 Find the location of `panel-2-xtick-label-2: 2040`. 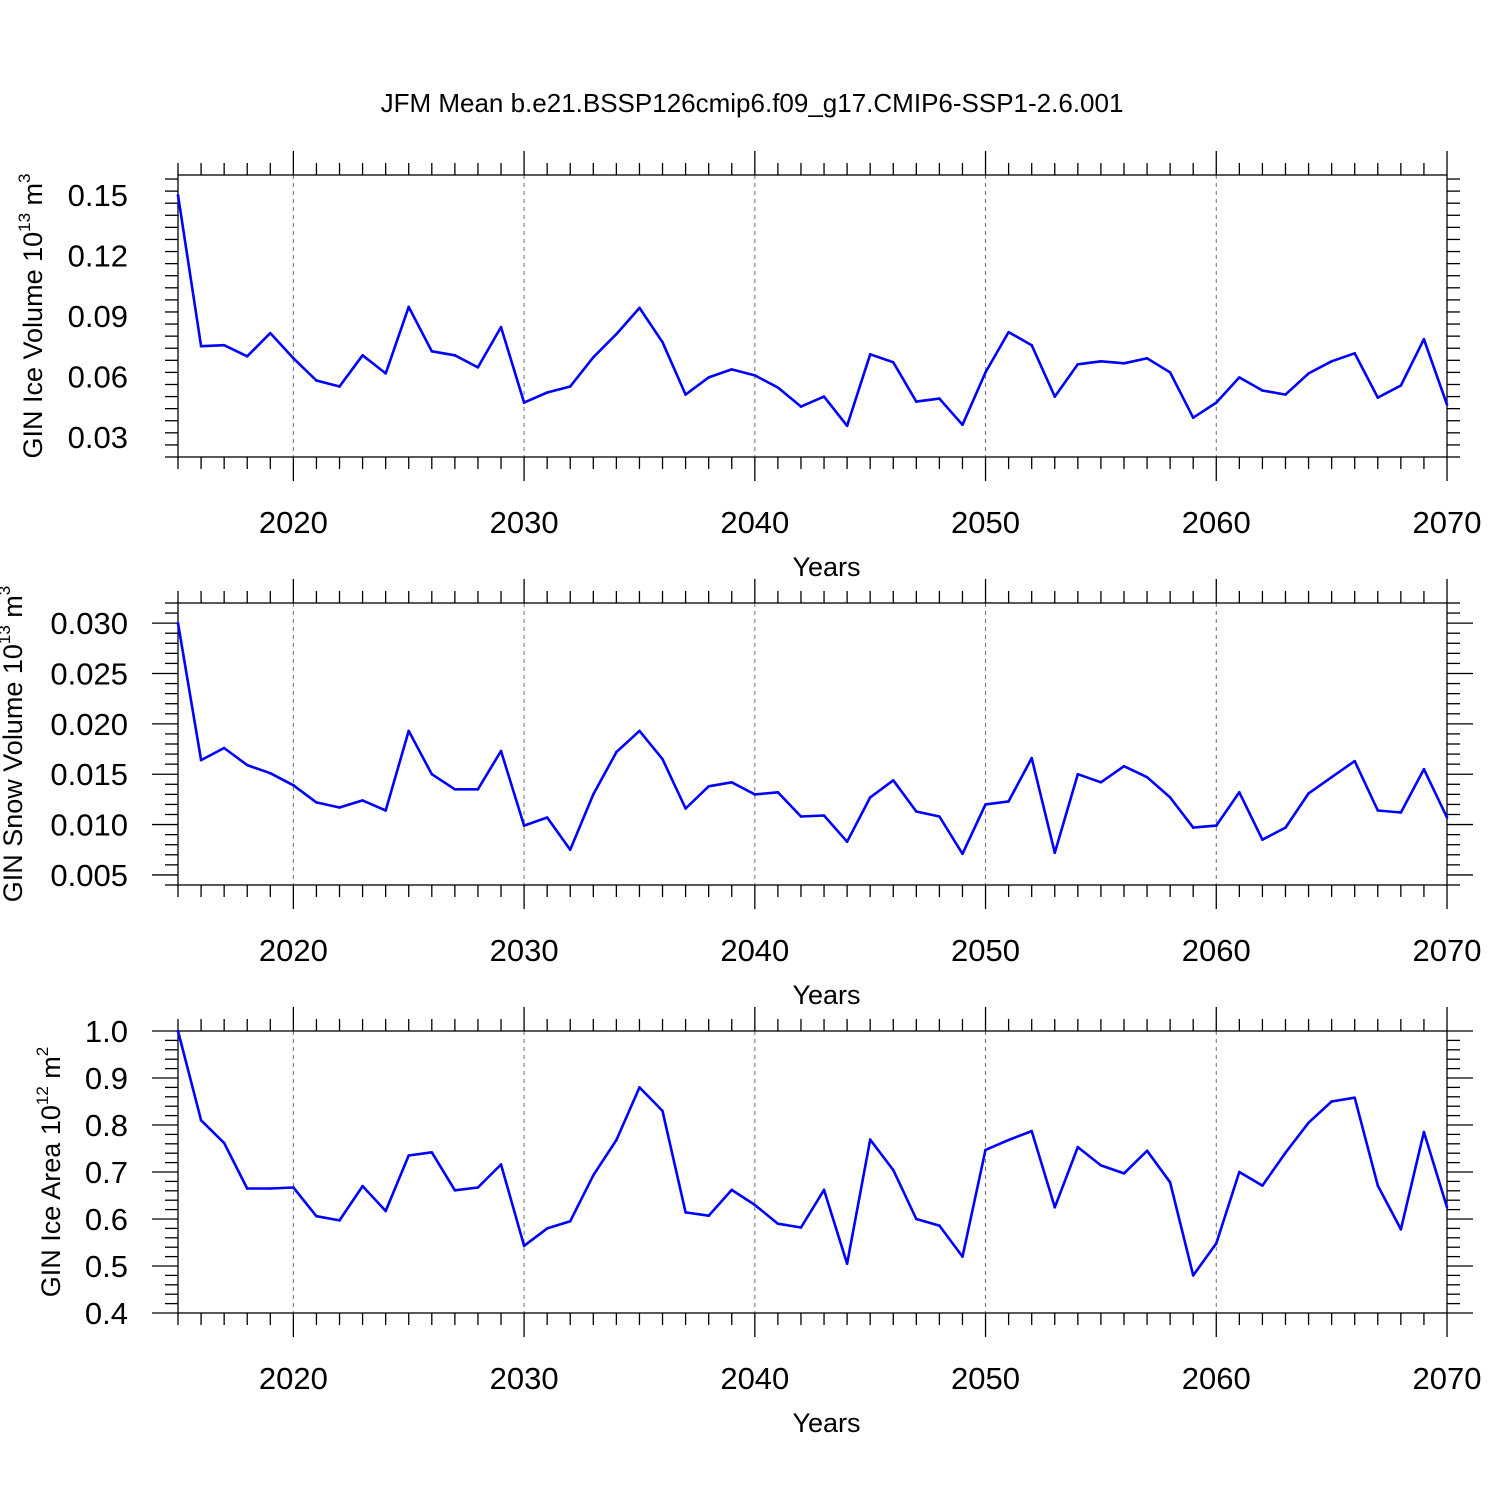

panel-2-xtick-label-2: 2040 is located at coordinates (754, 950).